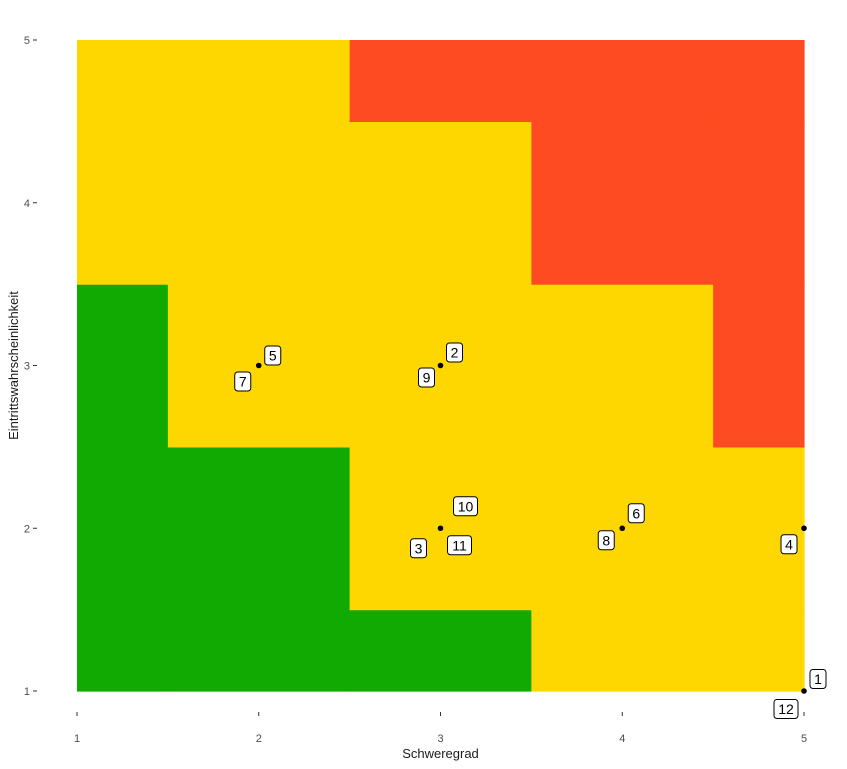 This screenshot has width=847, height=769. I want to click on x-tick-label: 1, so click(77, 739).